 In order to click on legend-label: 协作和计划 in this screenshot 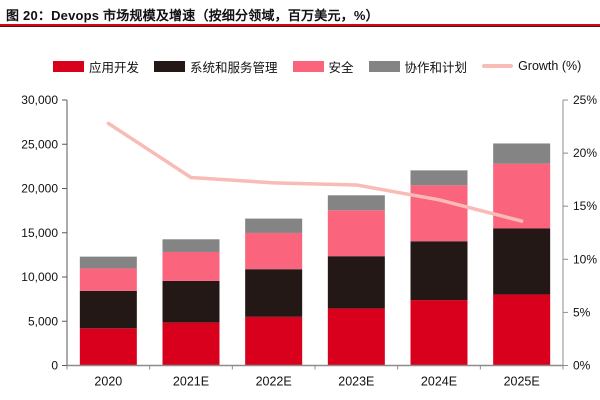, I will do `click(436, 67)`.